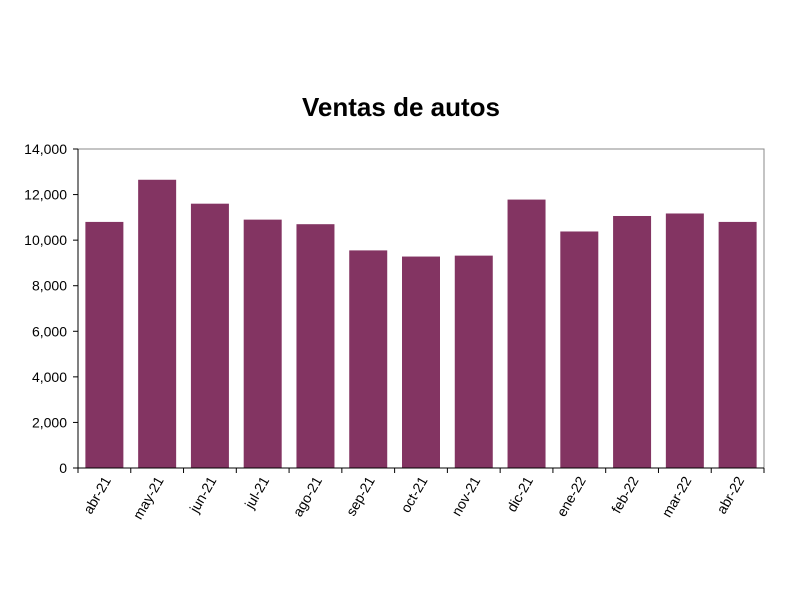 The height and width of the screenshot is (612, 792). I want to click on x-tick-label: oct-21, so click(413, 494).